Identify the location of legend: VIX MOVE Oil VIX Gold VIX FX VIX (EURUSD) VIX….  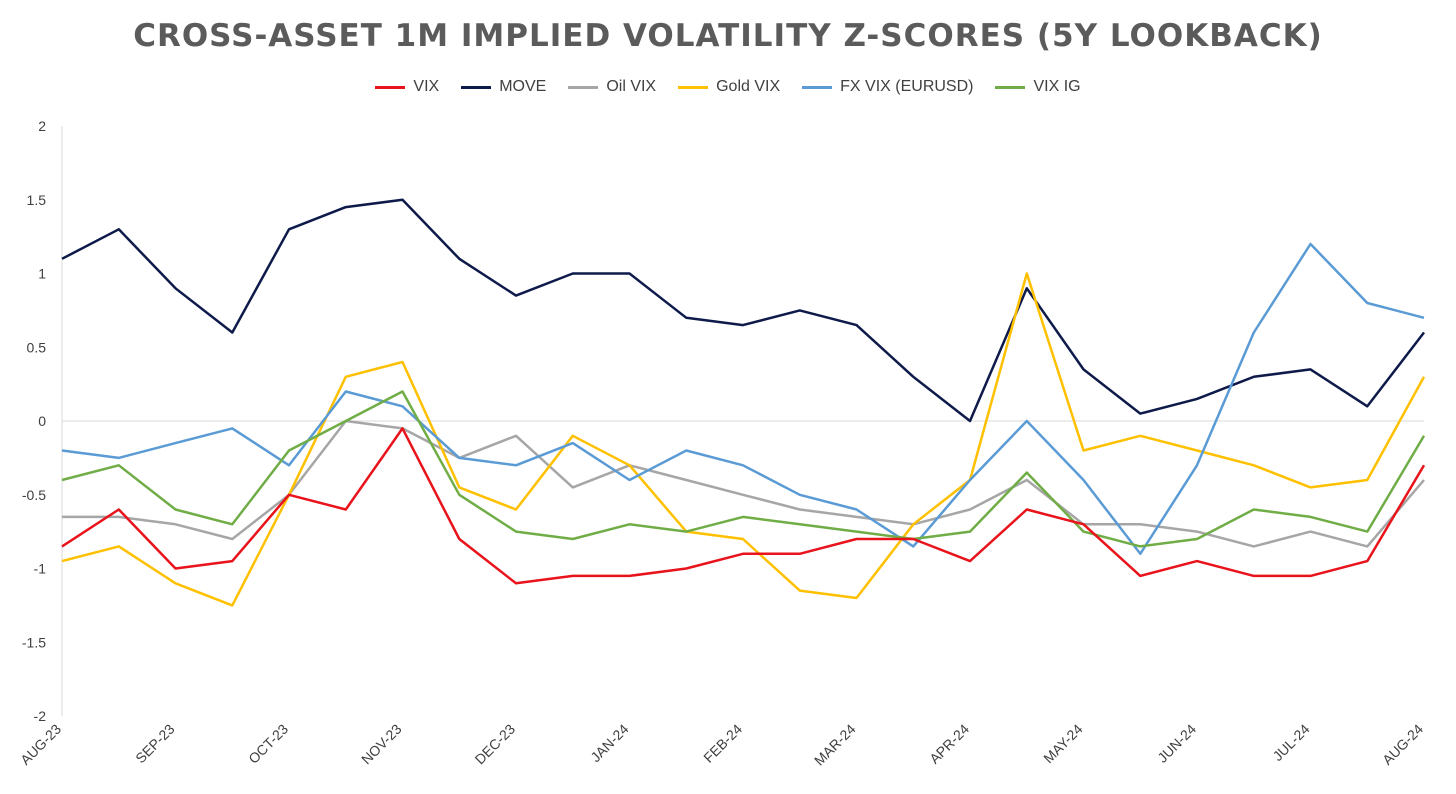
(728, 87).